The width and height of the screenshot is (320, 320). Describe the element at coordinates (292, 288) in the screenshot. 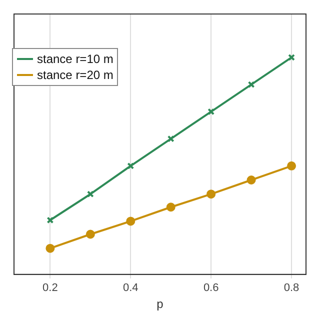

I see `x-tick-label: 0.8` at that location.